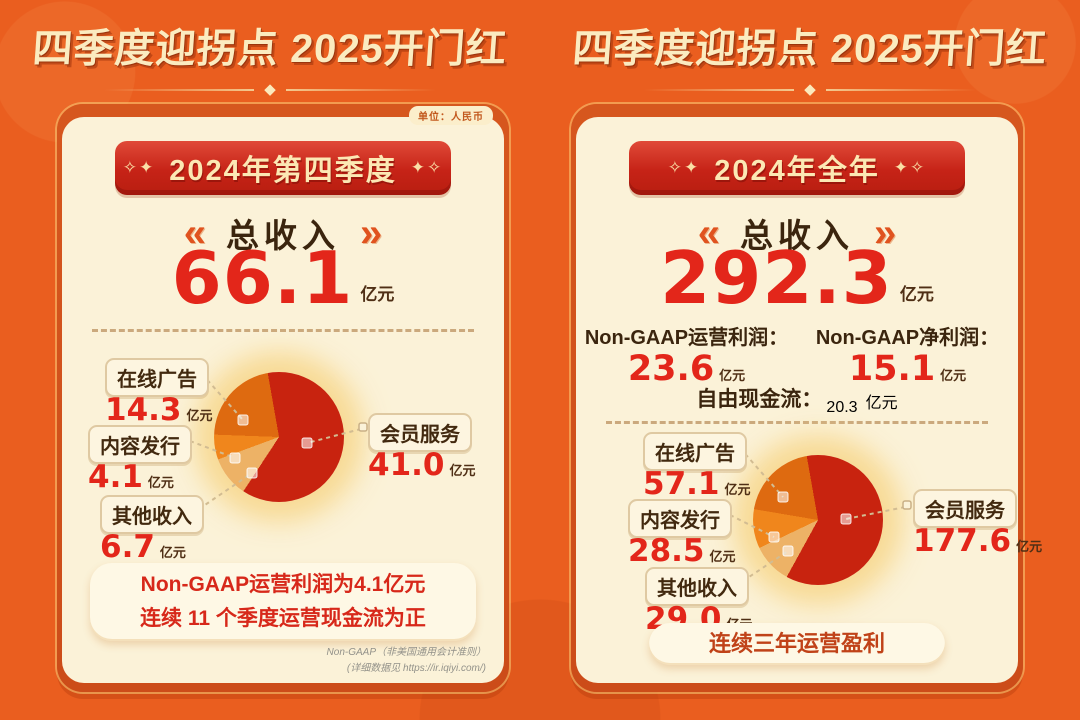  Describe the element at coordinates (842, 407) in the screenshot. I see `metric-value: 20.3` at that location.